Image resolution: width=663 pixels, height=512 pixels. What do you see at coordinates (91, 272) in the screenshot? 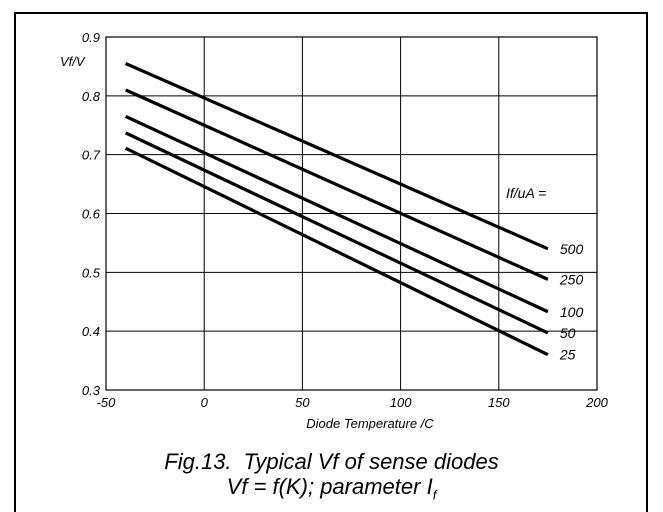
I see `y-tick-label: 0.5` at bounding box center [91, 272].